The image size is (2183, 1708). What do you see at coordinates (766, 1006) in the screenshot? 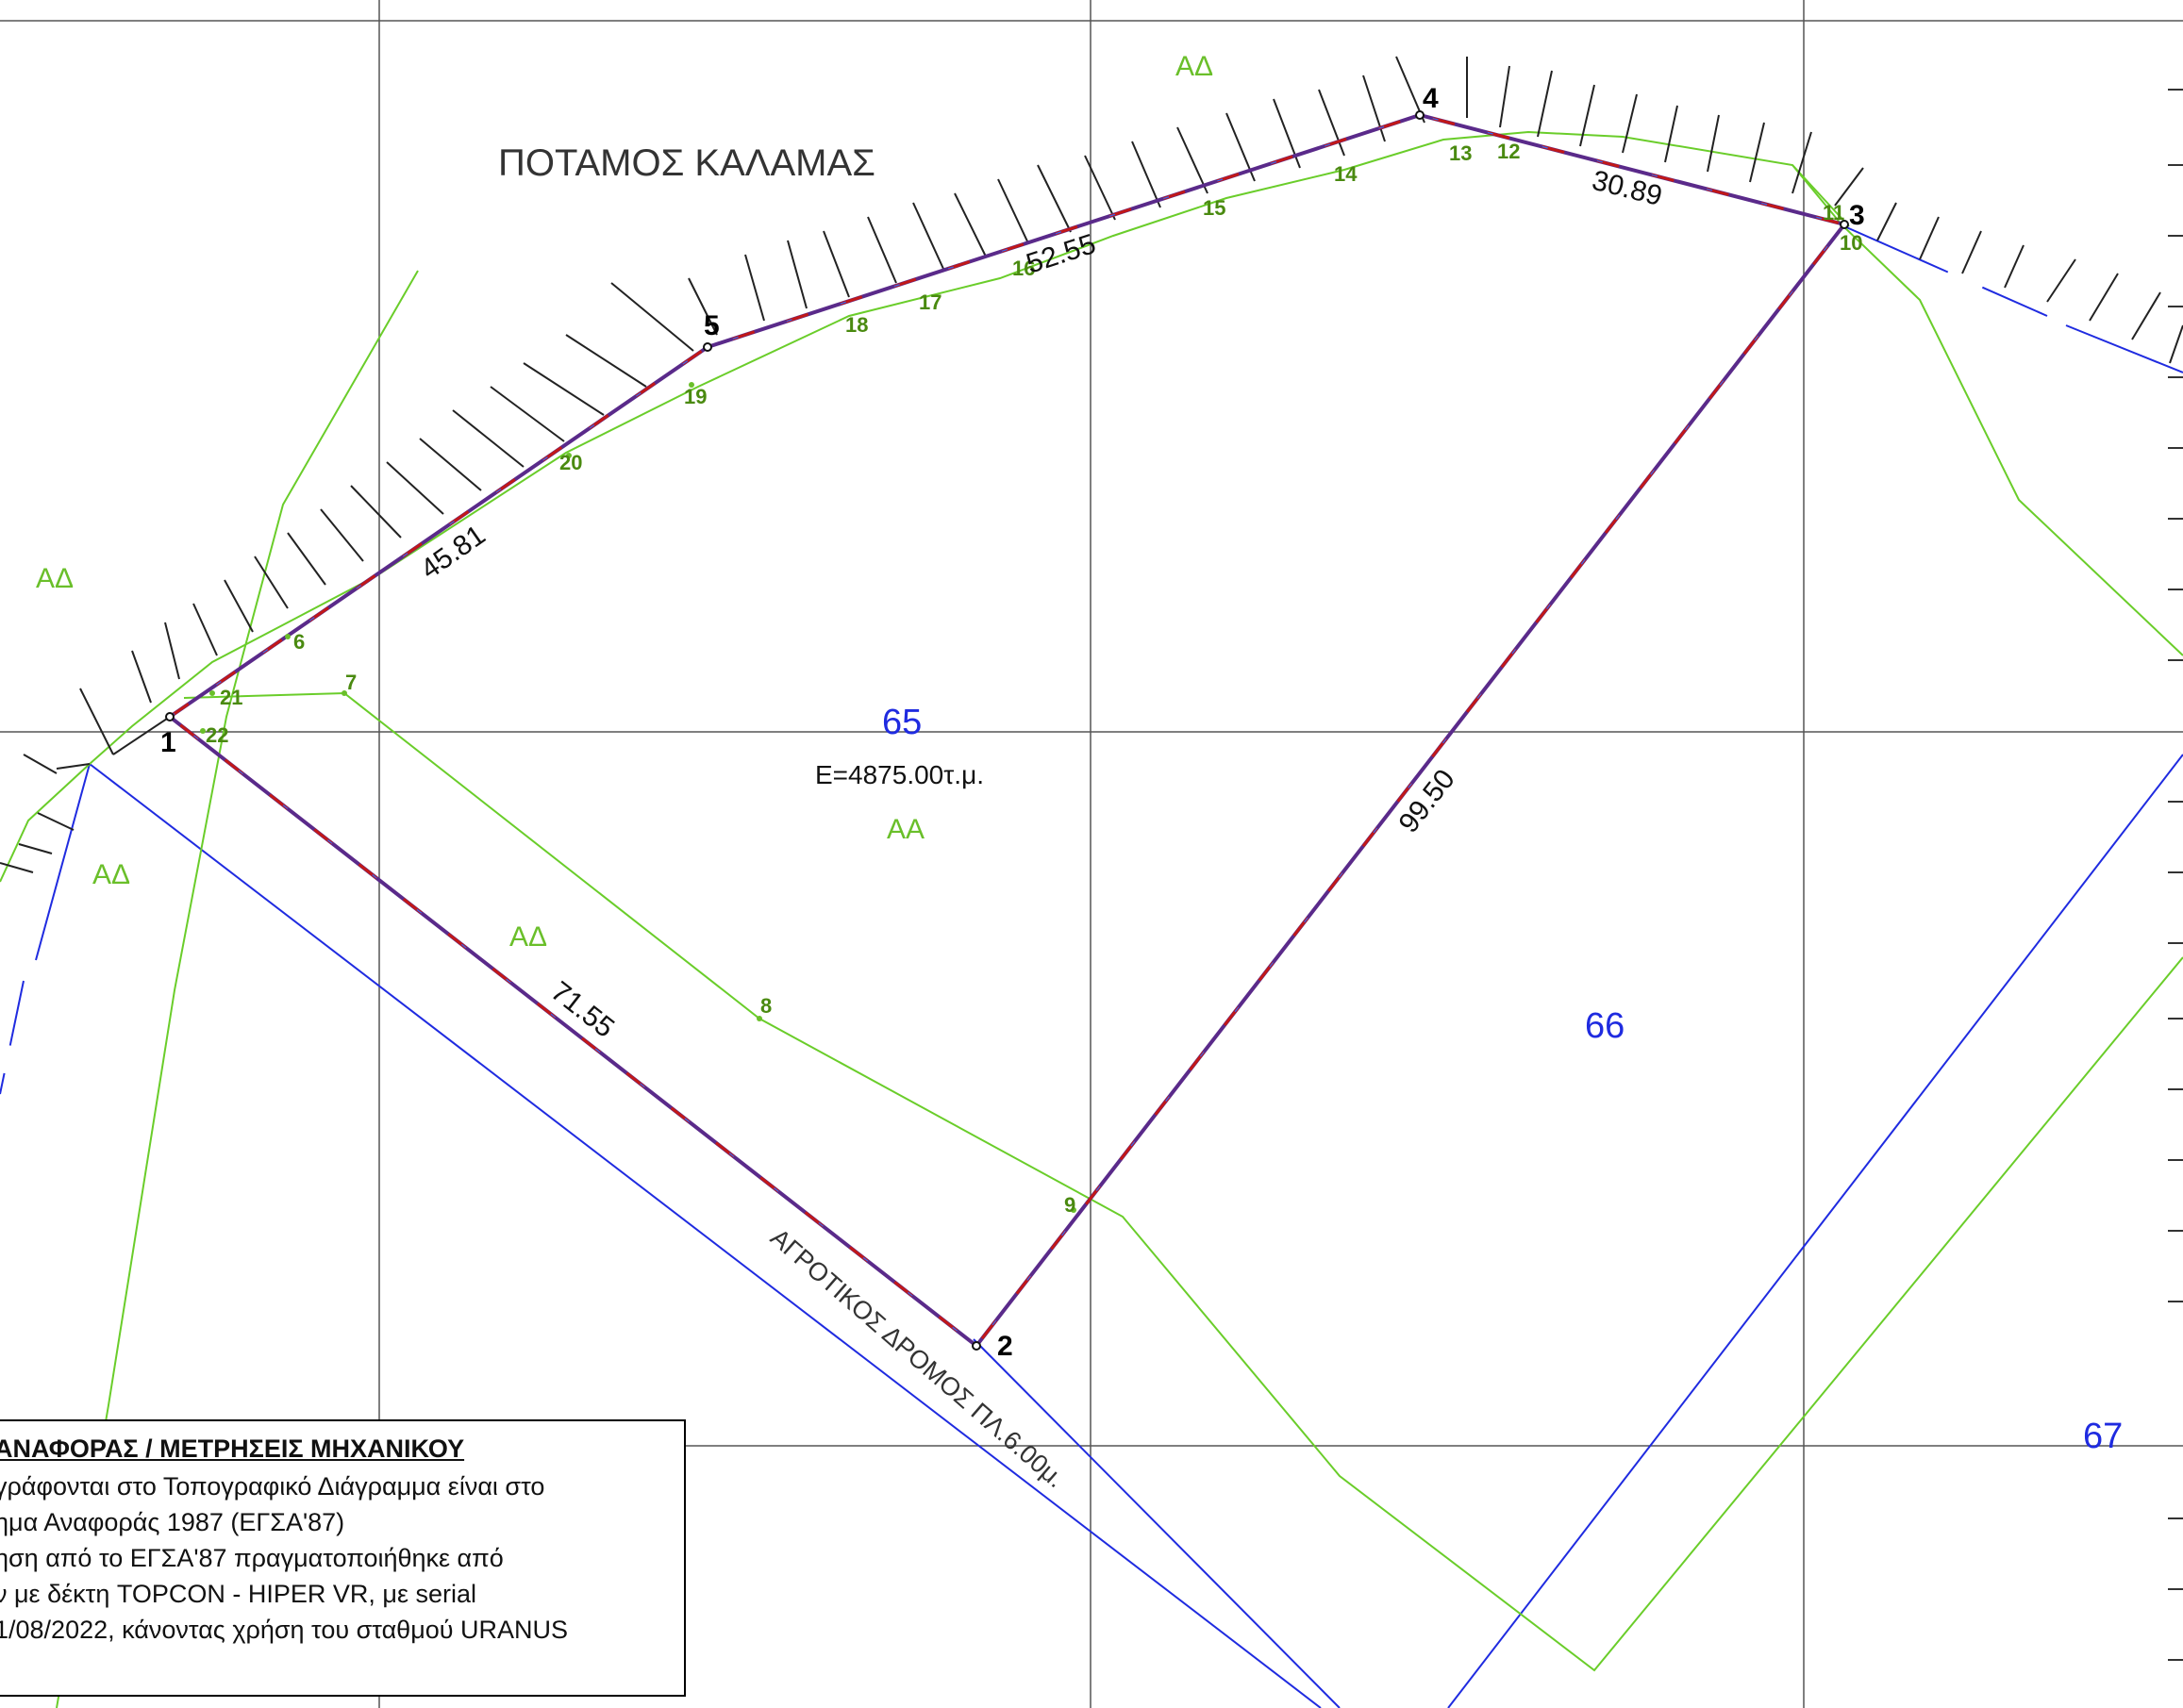
I see `point-8: 8` at bounding box center [766, 1006].